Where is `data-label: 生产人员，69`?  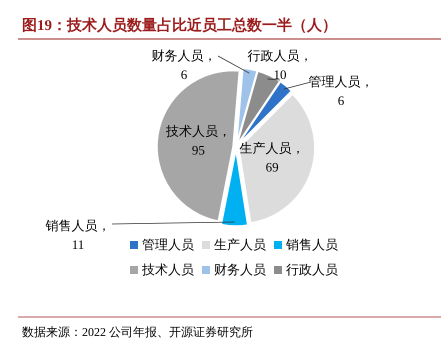
data-label: 生产人员，69 is located at coordinates (272, 157).